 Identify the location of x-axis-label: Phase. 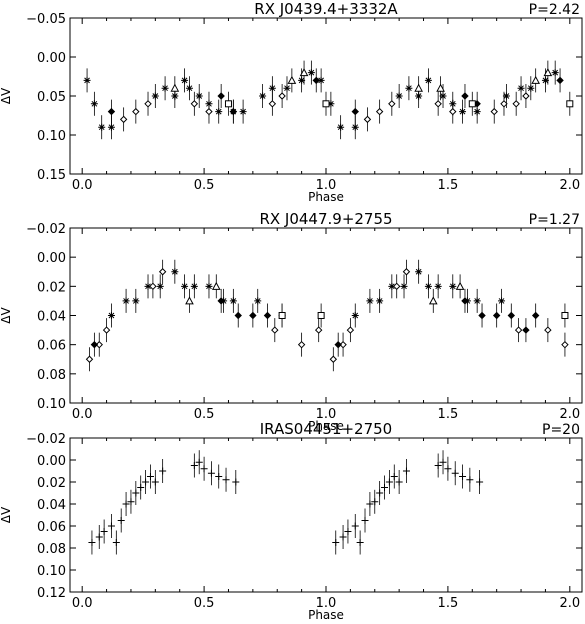
(326, 426).